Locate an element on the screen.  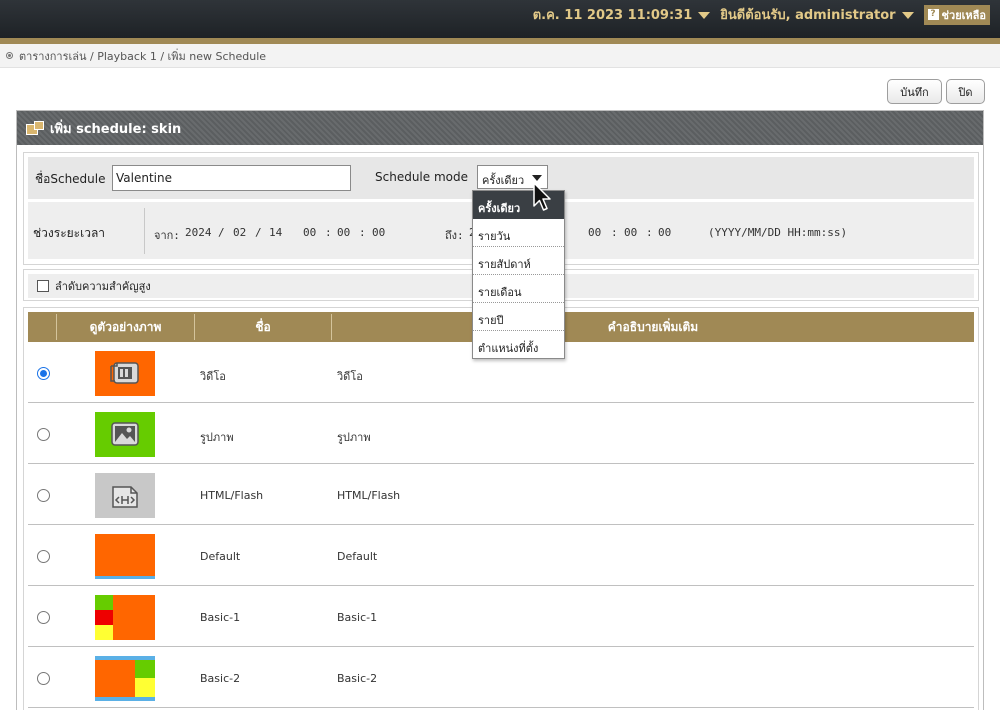
row-name: Basic-1 is located at coordinates (220, 617).